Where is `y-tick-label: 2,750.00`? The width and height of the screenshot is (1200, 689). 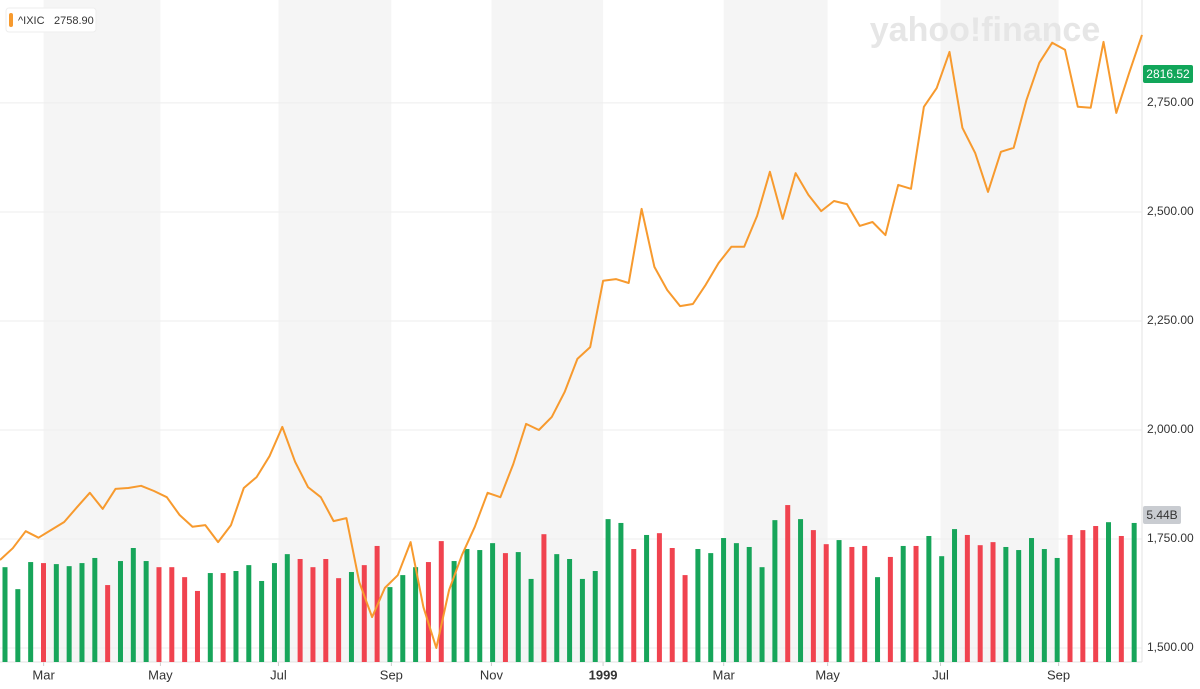 y-tick-label: 2,750.00 is located at coordinates (1170, 102).